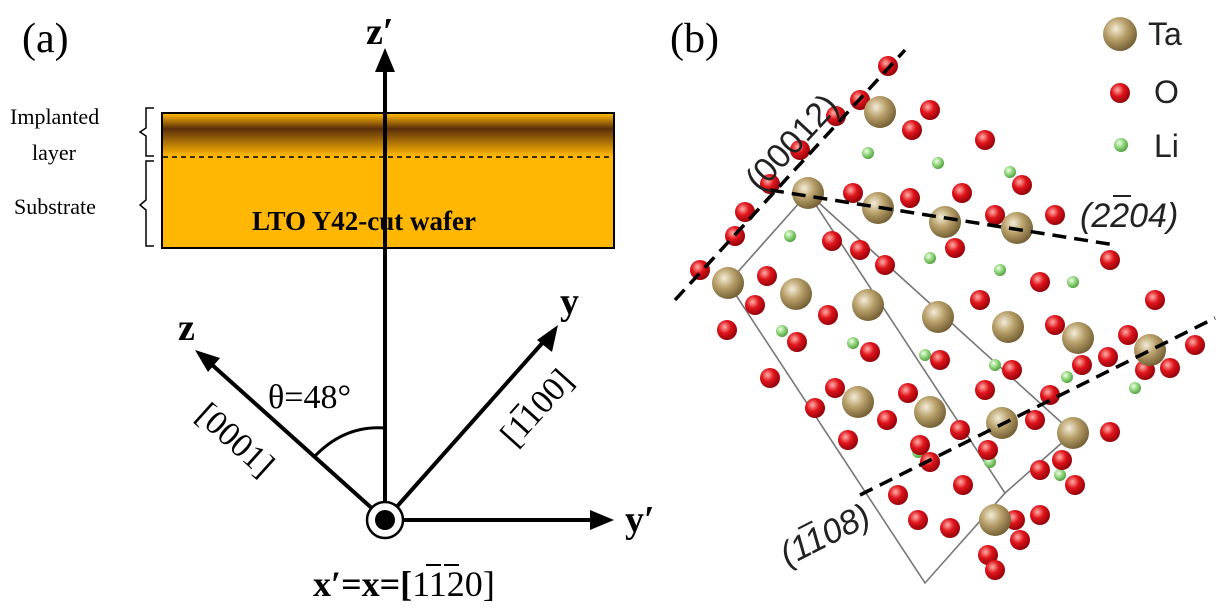 This screenshot has height=613, width=1220. I want to click on substrate-label: Substrate, so click(55, 206).